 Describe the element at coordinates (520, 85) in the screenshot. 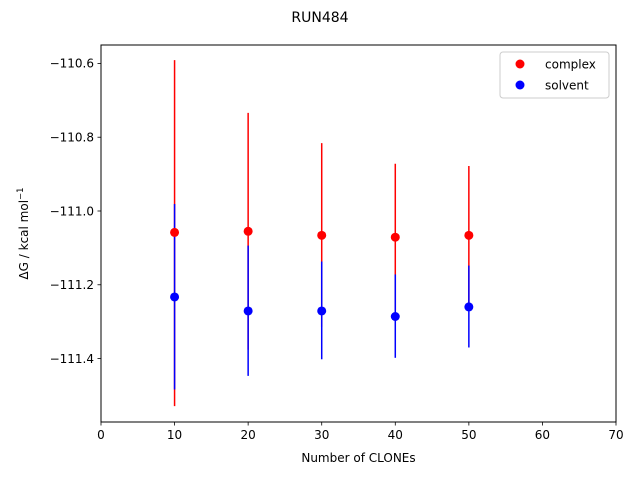

I see `legend-marker-solvent` at that location.